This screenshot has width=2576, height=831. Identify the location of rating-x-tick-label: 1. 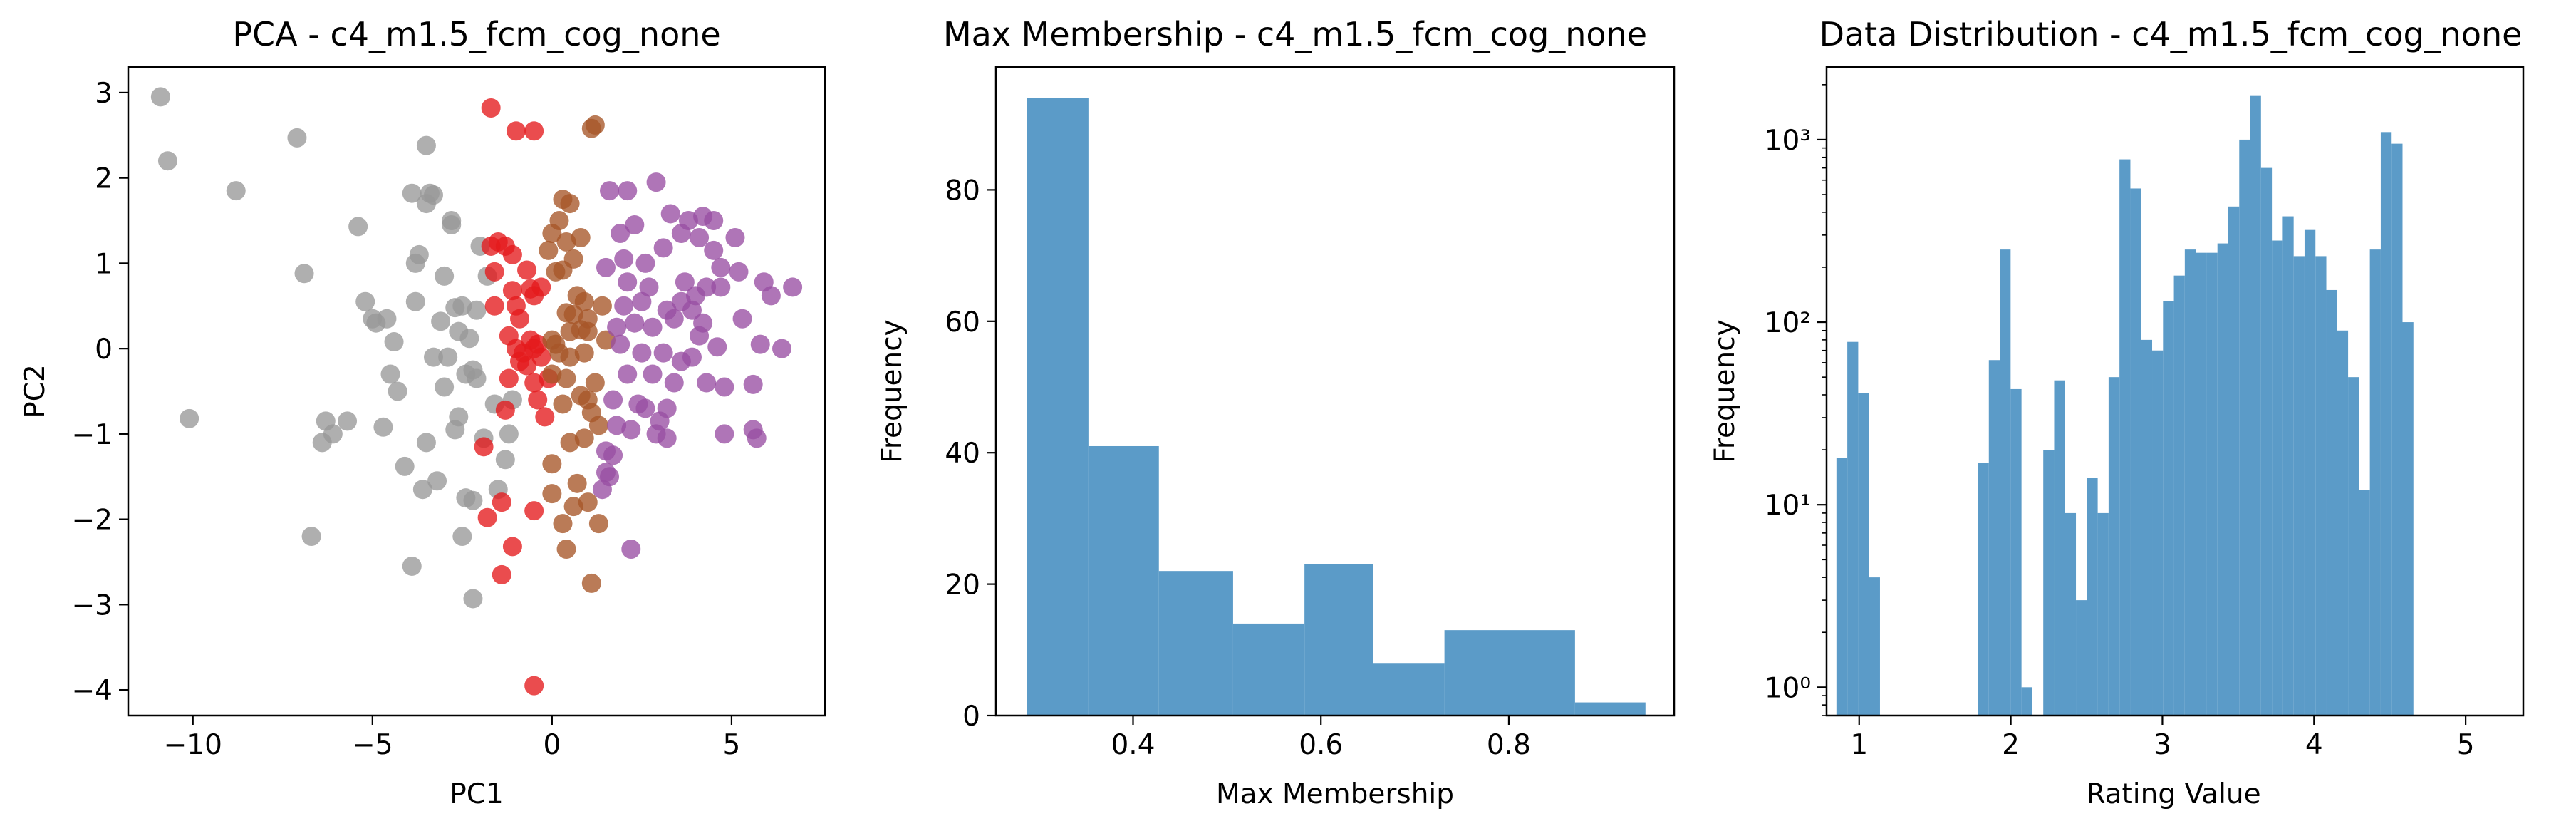
(1859, 745).